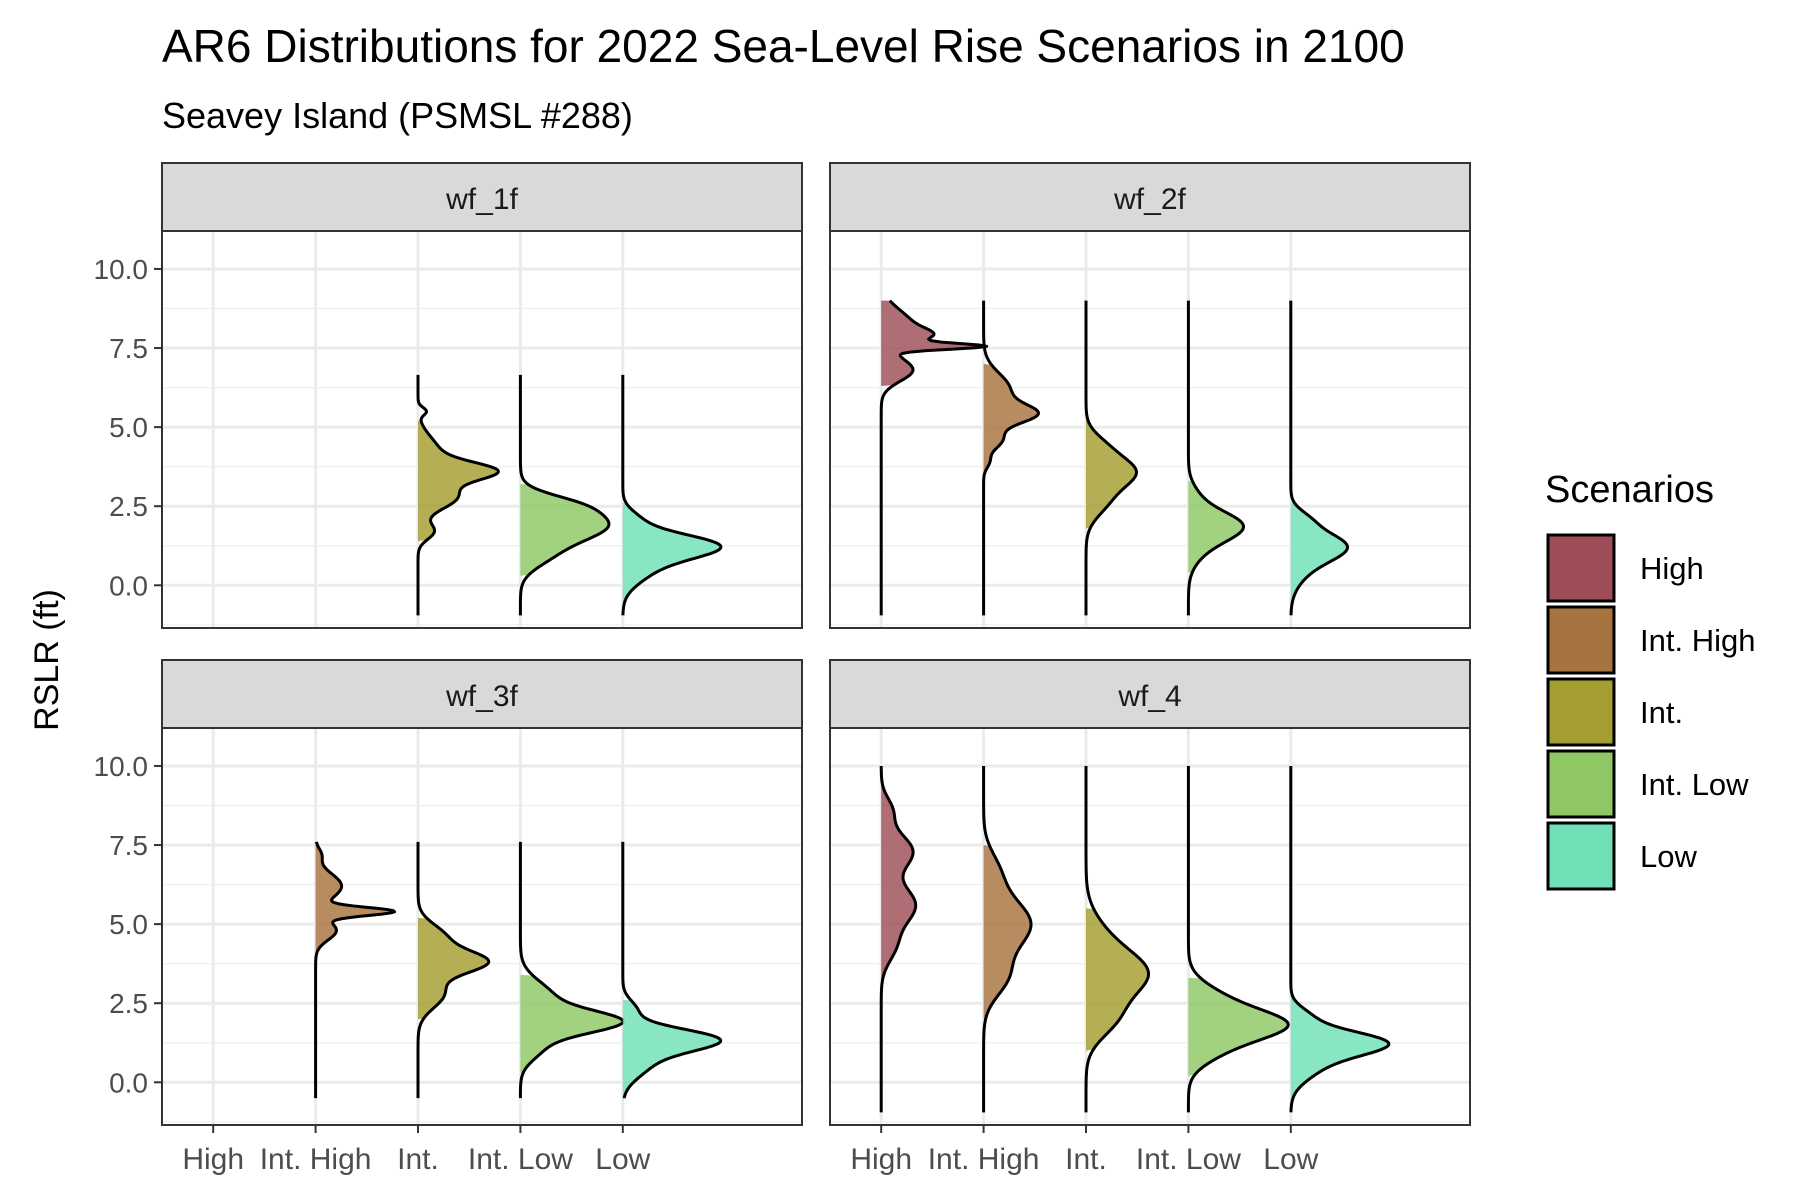  I want to click on facet-label: wf_3f, so click(481, 696).